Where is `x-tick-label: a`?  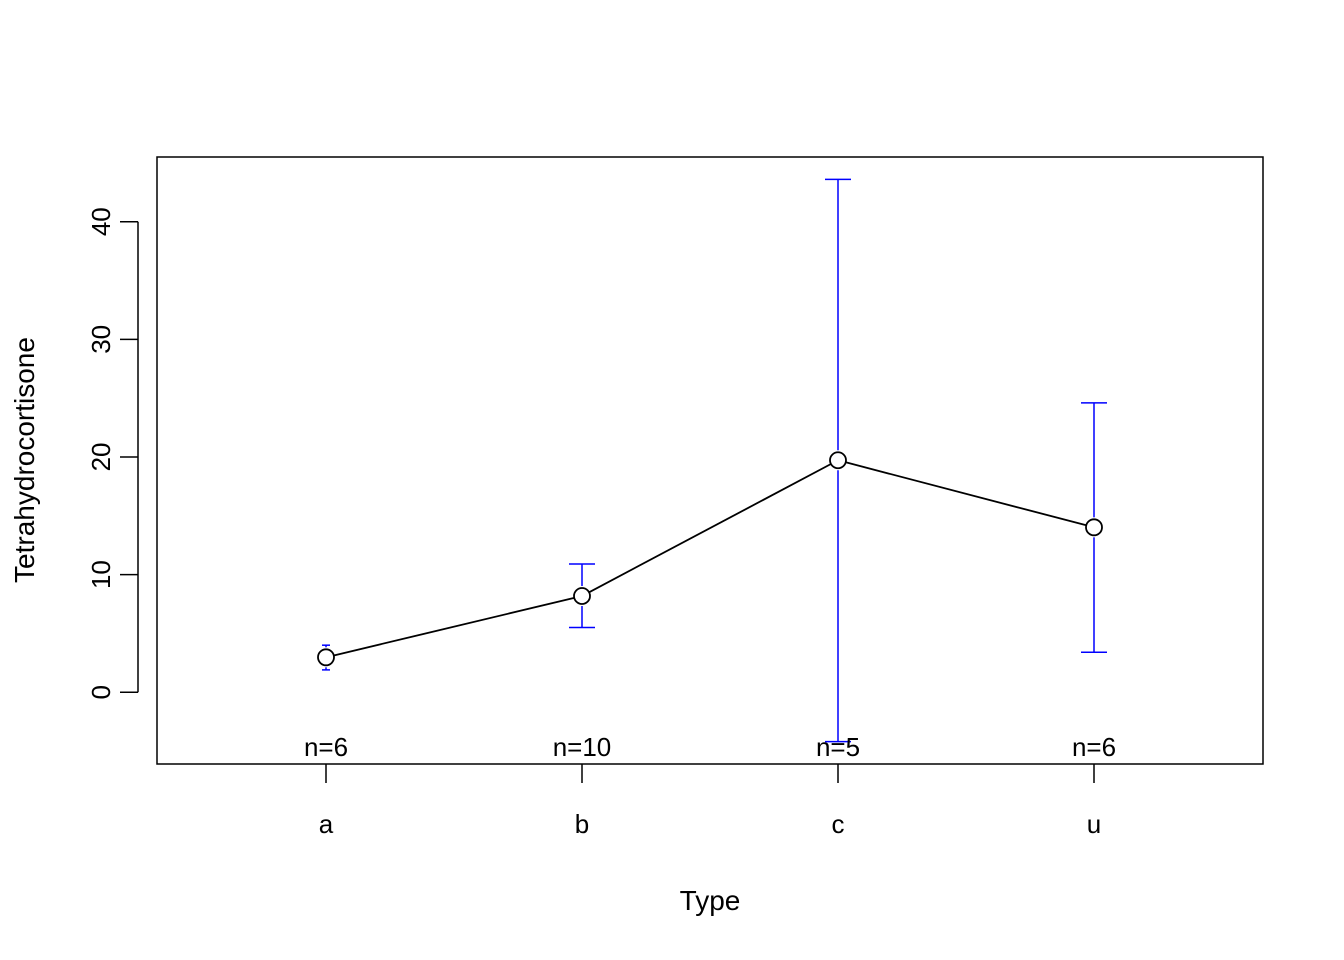
x-tick-label: a is located at coordinates (326, 824).